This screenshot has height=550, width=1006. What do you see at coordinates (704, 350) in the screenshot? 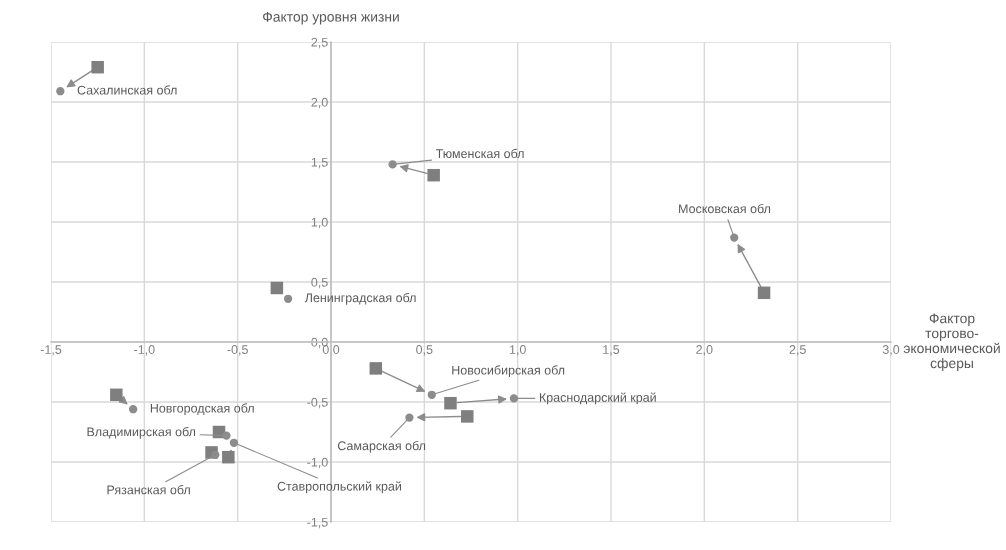
I see `x-tick-label: 2,0` at bounding box center [704, 350].